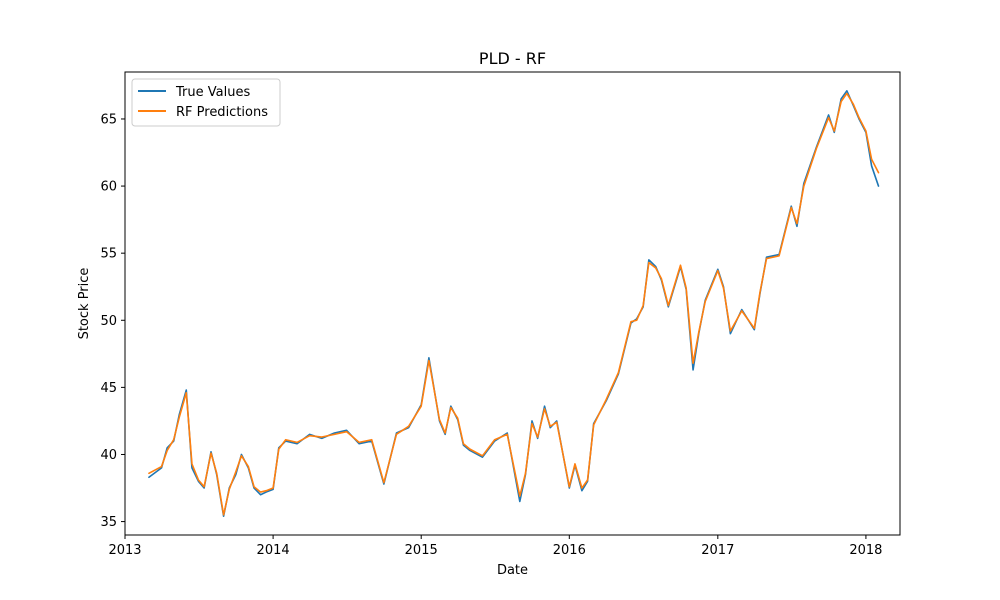 This screenshot has height=600, width=1000. What do you see at coordinates (108, 119) in the screenshot?
I see `y-tick-label: 65` at bounding box center [108, 119].